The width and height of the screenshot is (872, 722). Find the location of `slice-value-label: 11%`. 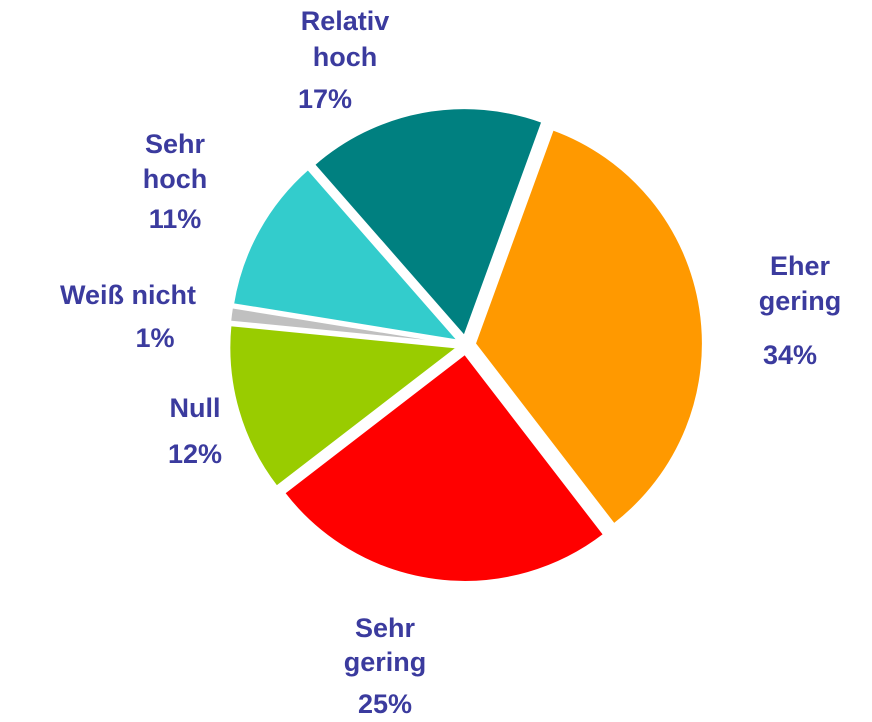

slice-value-label: 11% is located at coordinates (175, 219).